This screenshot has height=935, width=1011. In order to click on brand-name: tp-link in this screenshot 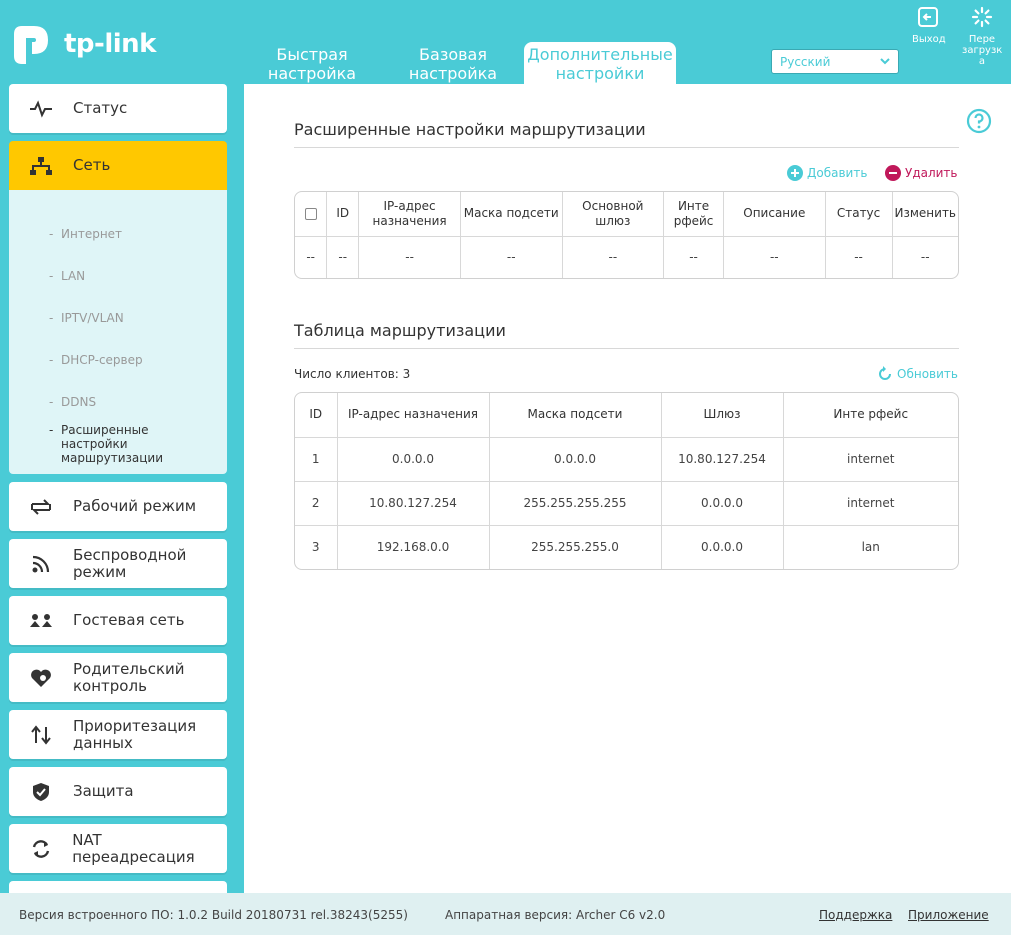, I will do `click(110, 44)`.